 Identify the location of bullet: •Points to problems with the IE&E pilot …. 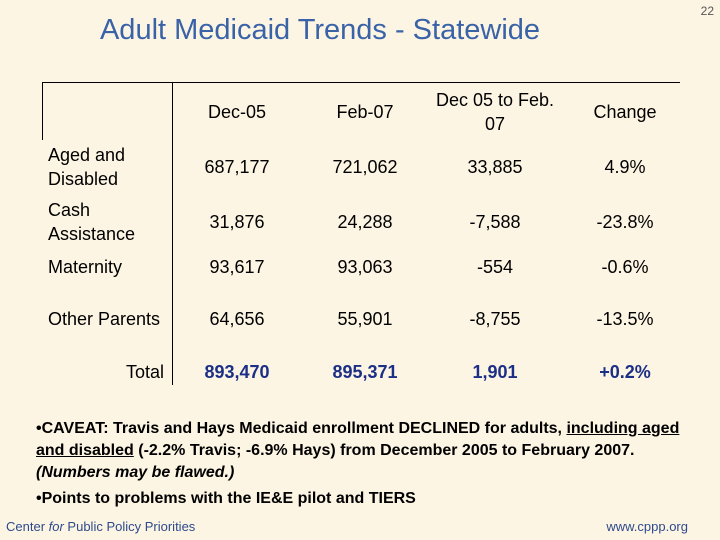
(371, 499).